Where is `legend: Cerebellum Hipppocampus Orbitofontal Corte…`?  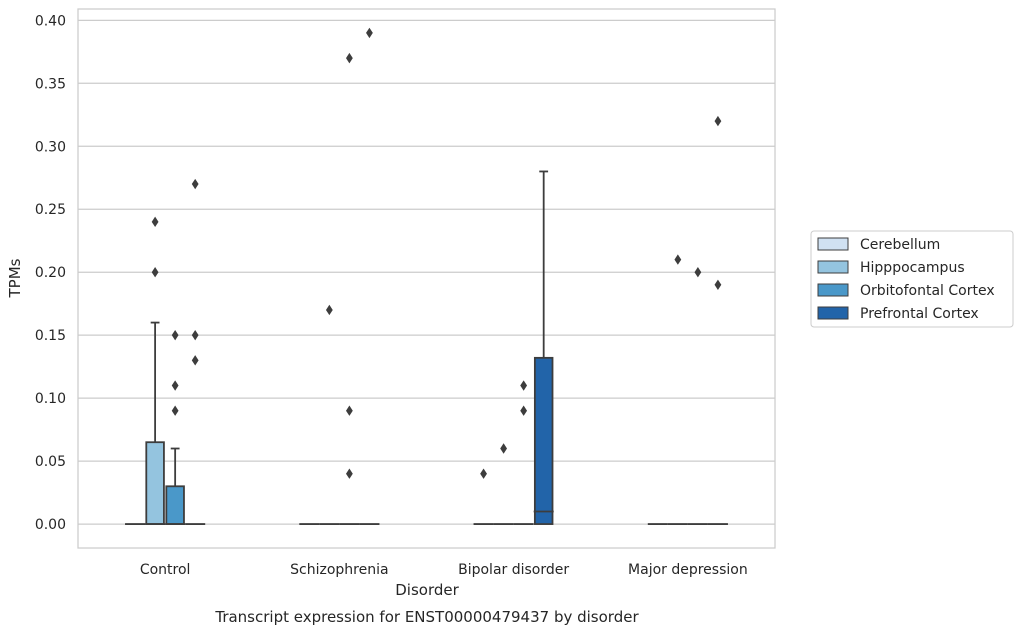 legend: Cerebellum Hipppocampus Orbitofontal Corte… is located at coordinates (912, 279).